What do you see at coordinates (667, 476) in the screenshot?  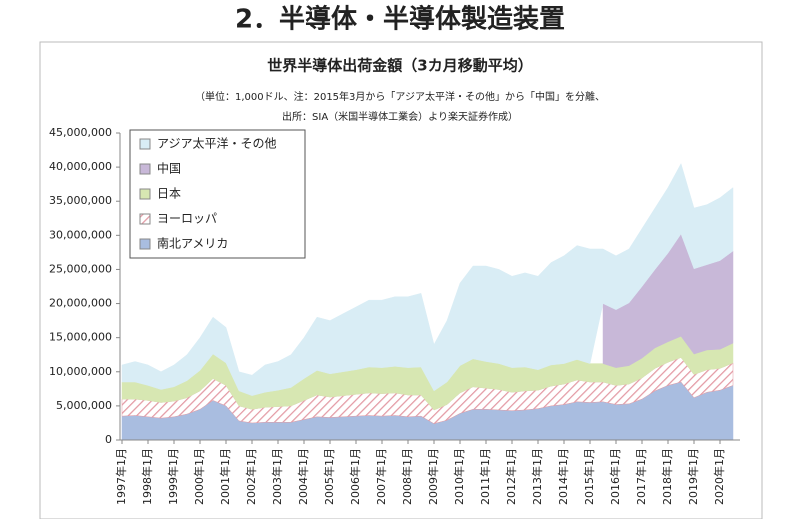 I see `x-tick-label: 2018年1月` at bounding box center [667, 476].